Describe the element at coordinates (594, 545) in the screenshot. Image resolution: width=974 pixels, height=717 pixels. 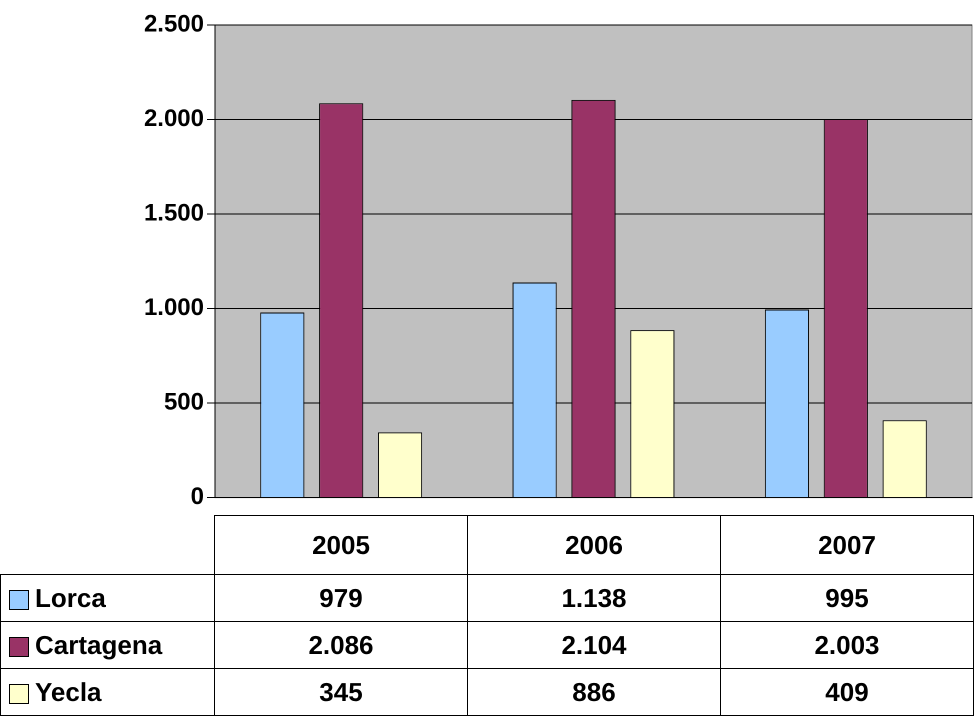
I see `x-tick-label: 2006` at that location.